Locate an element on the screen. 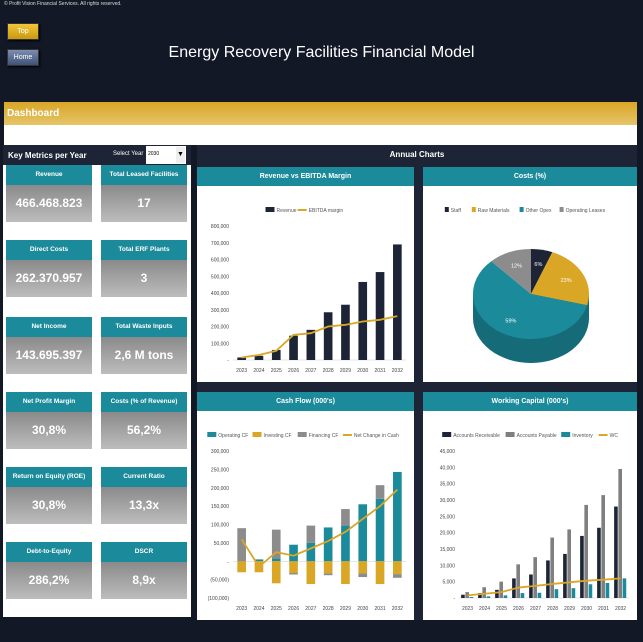 The height and width of the screenshot is (642, 643). y-tick-label: 40,000 is located at coordinates (448, 468).